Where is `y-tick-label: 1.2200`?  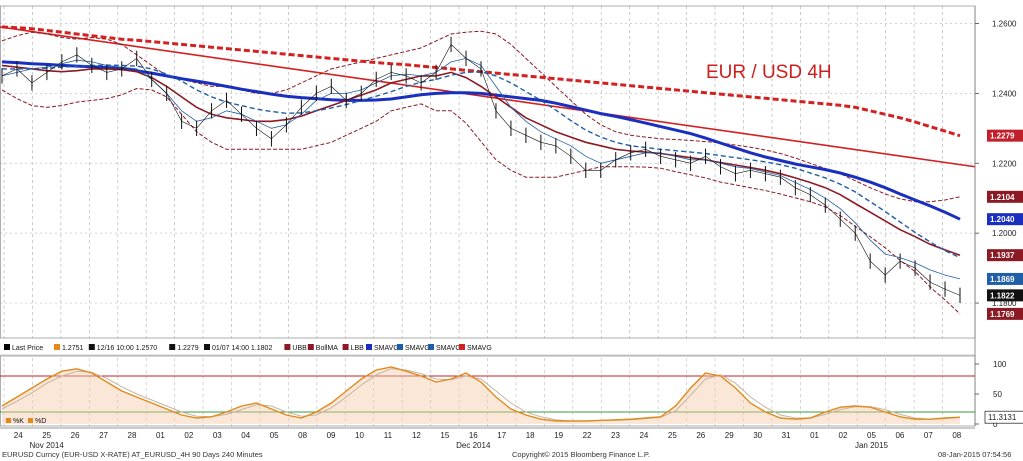
y-tick-label: 1.2200 is located at coordinates (1004, 163).